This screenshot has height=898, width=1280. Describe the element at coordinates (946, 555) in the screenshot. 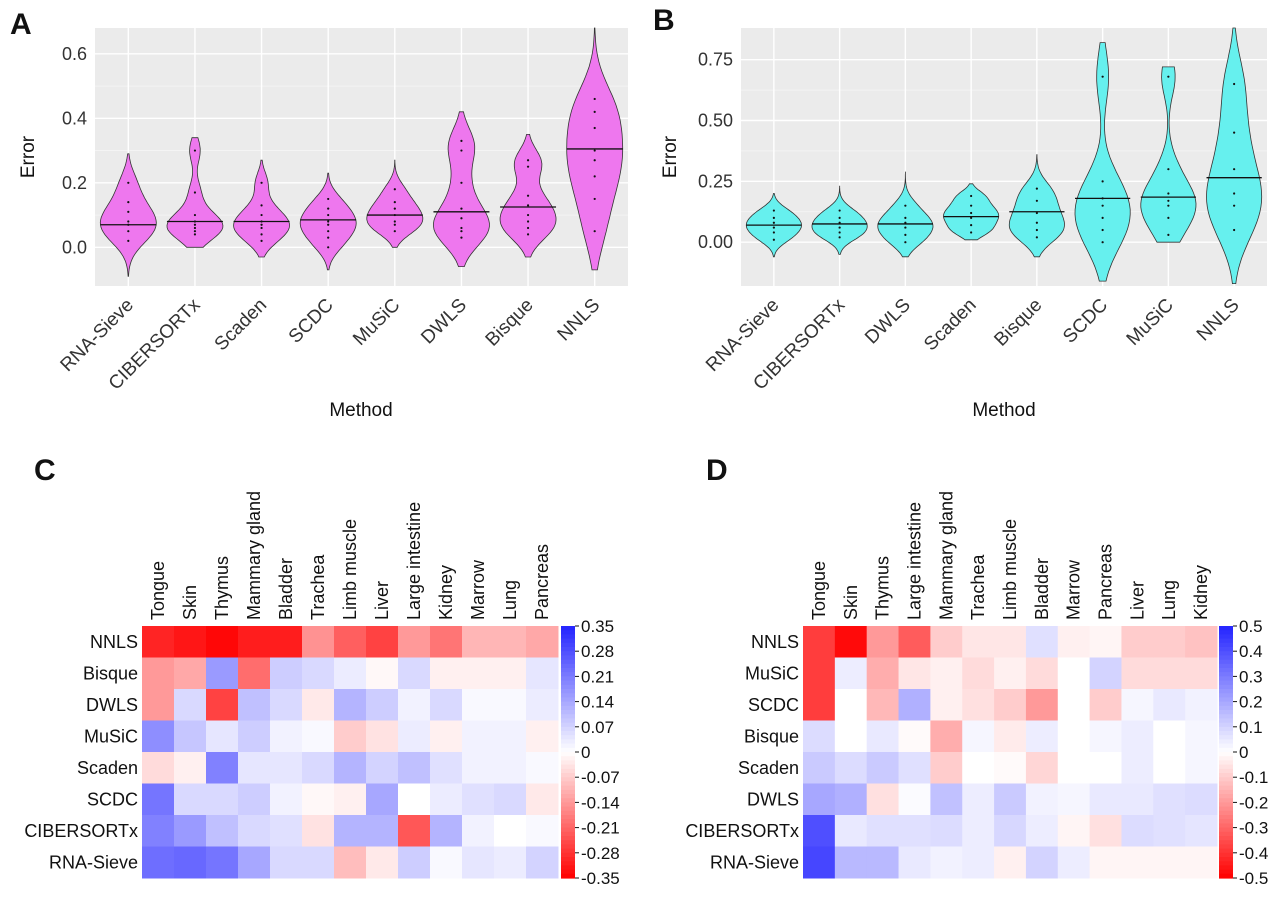

I see `column-label: Mammary gland` at that location.